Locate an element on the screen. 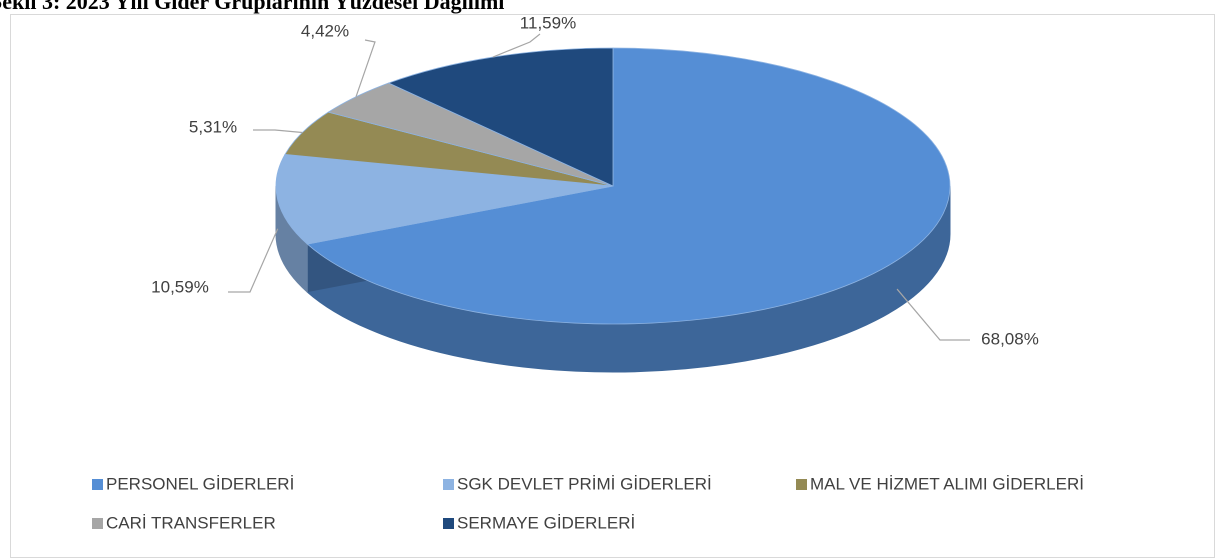  data-label: 4,42% is located at coordinates (325, 30).